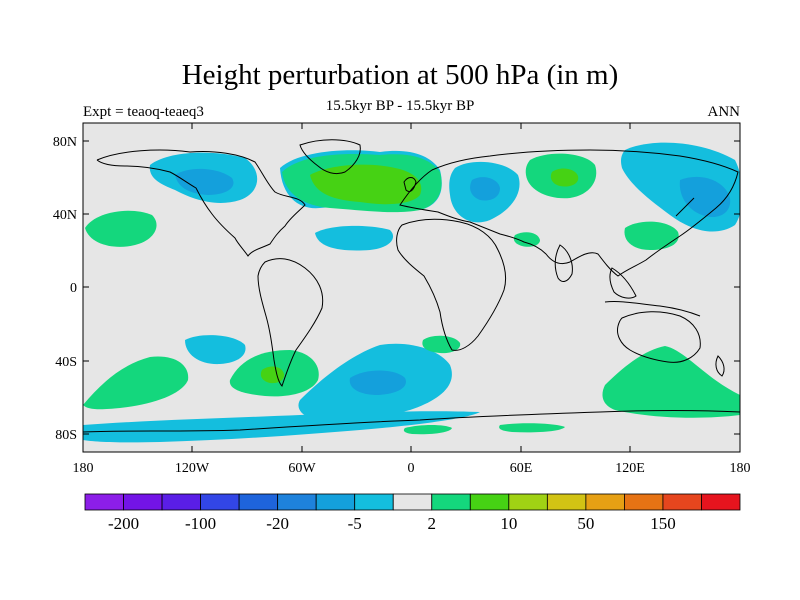 The width and height of the screenshot is (800, 600). Describe the element at coordinates (671, 382) in the screenshot. I see `positive-region-southern-indian` at that location.